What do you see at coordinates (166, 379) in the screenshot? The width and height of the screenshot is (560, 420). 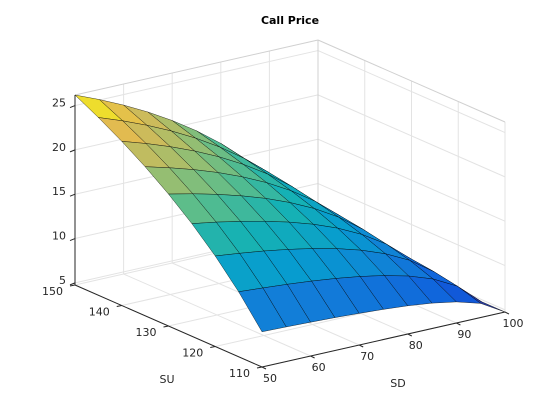 I see `y-axis-label: SU` at bounding box center [166, 379].